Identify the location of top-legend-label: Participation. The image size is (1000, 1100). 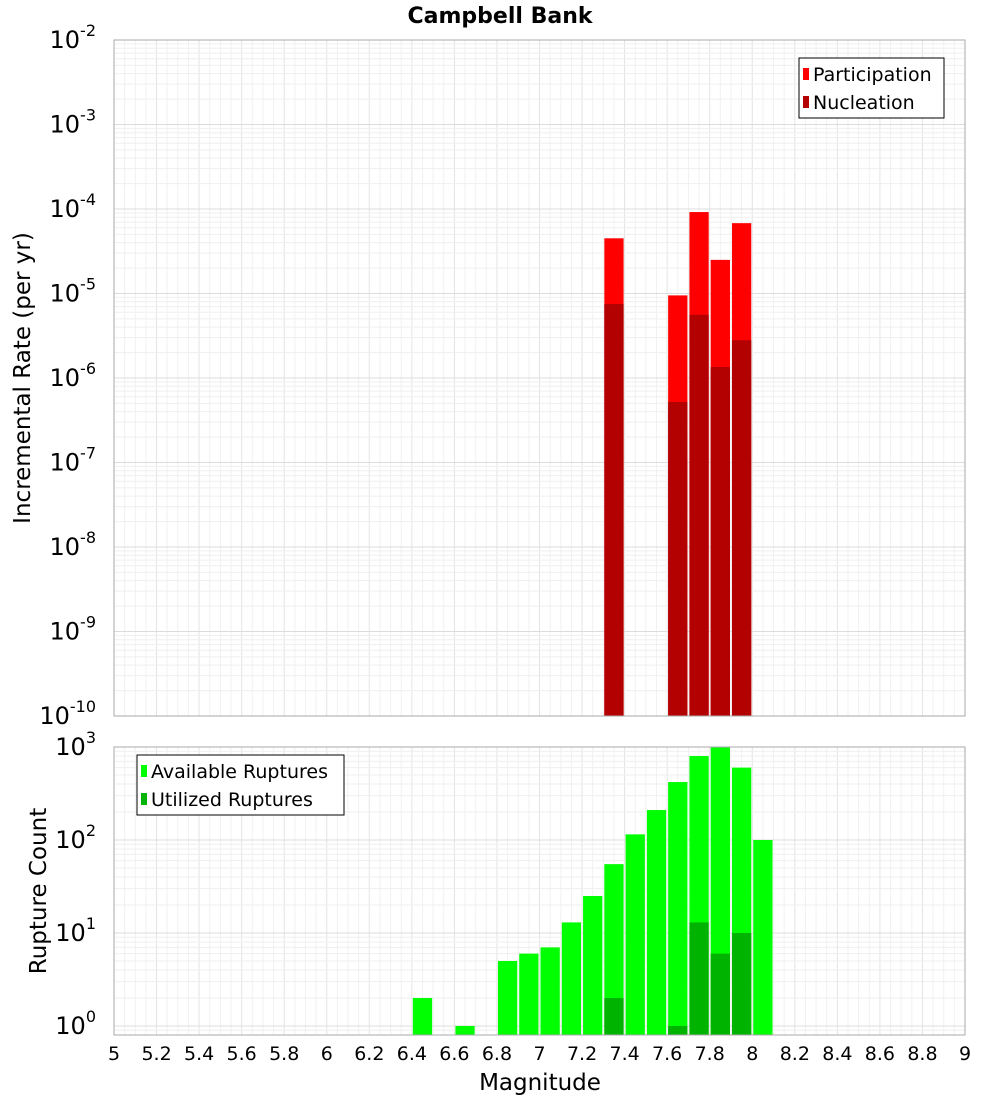
(872, 75).